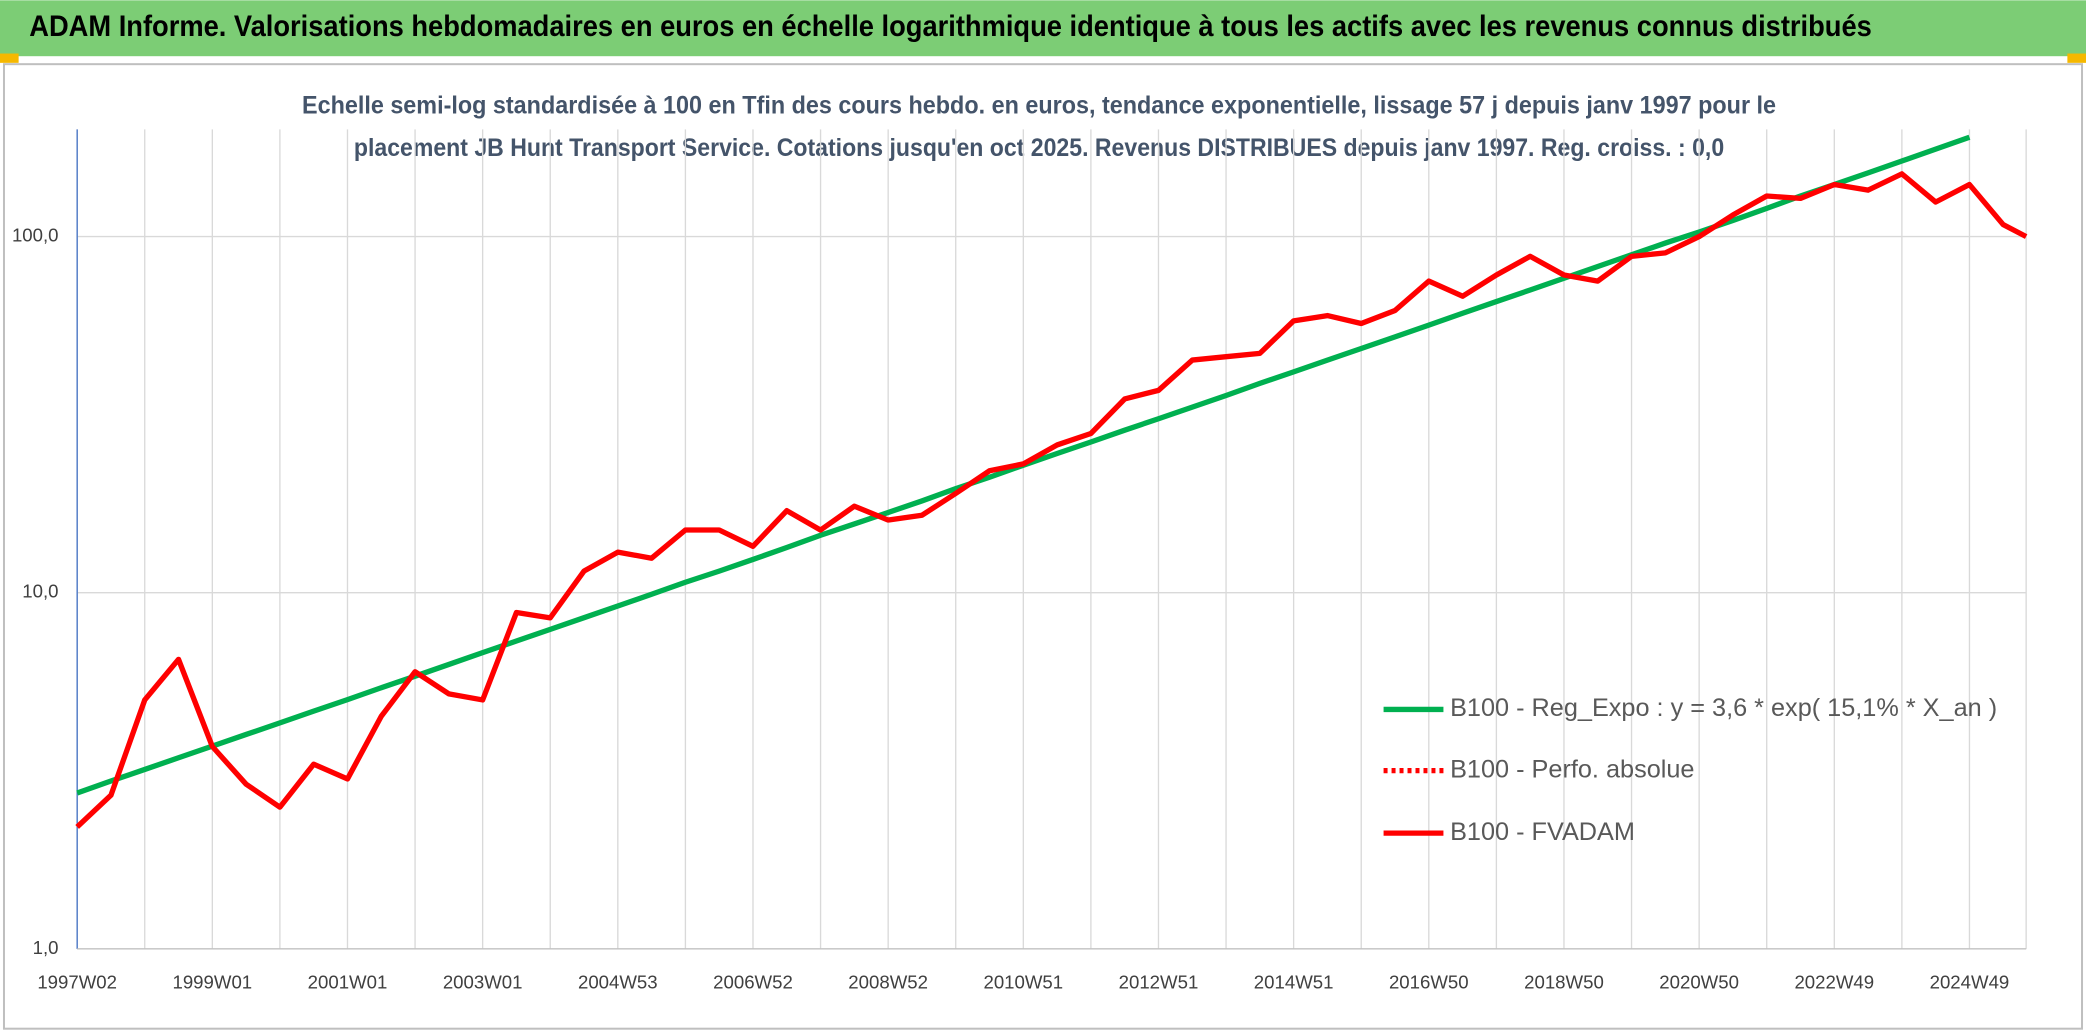  I want to click on x-tick-label: 2012W51, so click(1159, 981).